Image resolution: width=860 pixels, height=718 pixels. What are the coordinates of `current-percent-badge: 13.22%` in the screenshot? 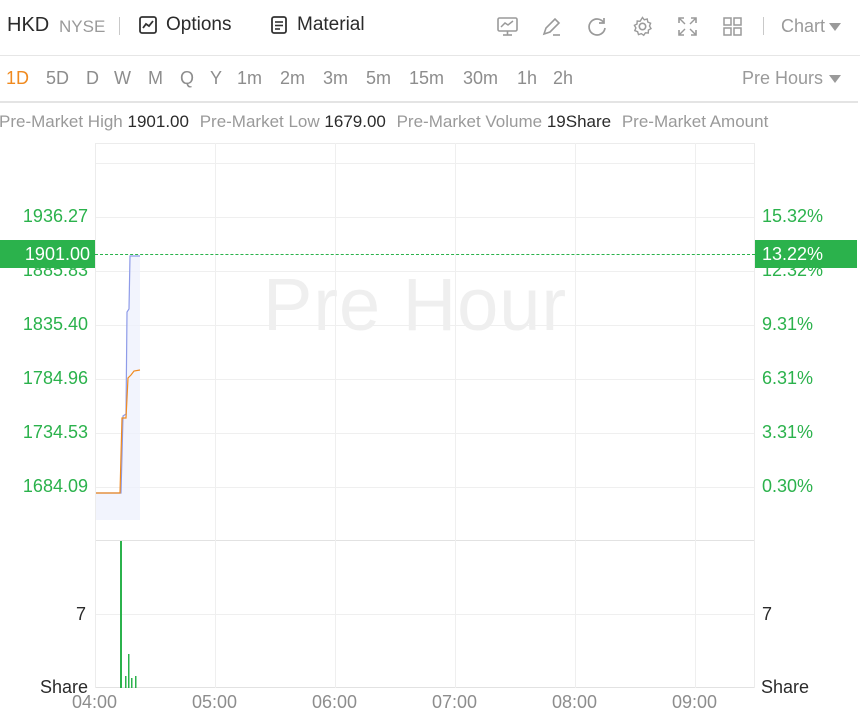 It's located at (806, 254).